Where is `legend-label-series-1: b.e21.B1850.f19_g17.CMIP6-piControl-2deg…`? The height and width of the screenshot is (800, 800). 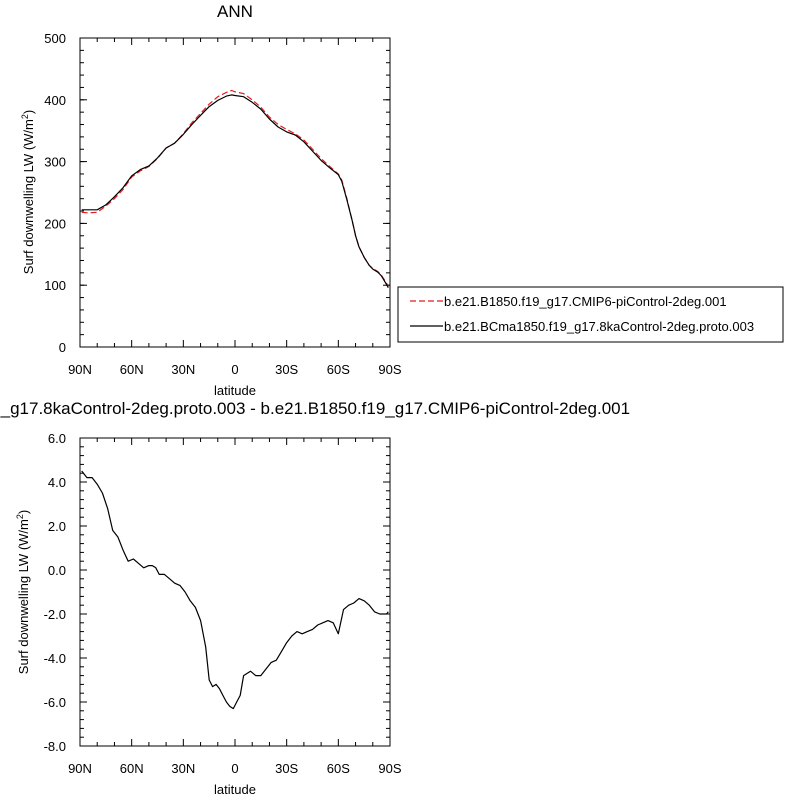
legend-label-series-1: b.e21.B1850.f19_g17.CMIP6-piControl-2deg… is located at coordinates (585, 301).